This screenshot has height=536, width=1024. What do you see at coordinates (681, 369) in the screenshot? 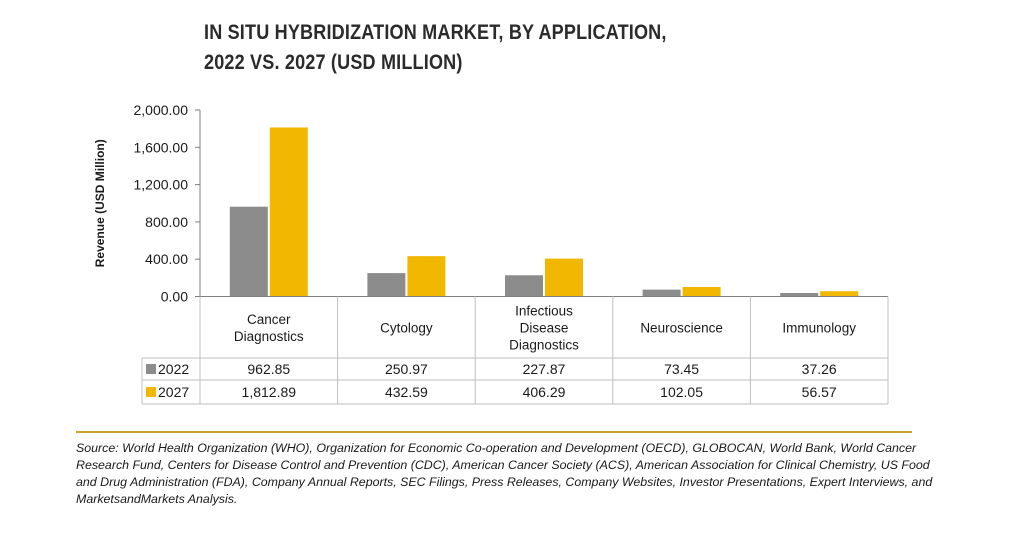
I see `data-label-2022-4: 73.45` at bounding box center [681, 369].